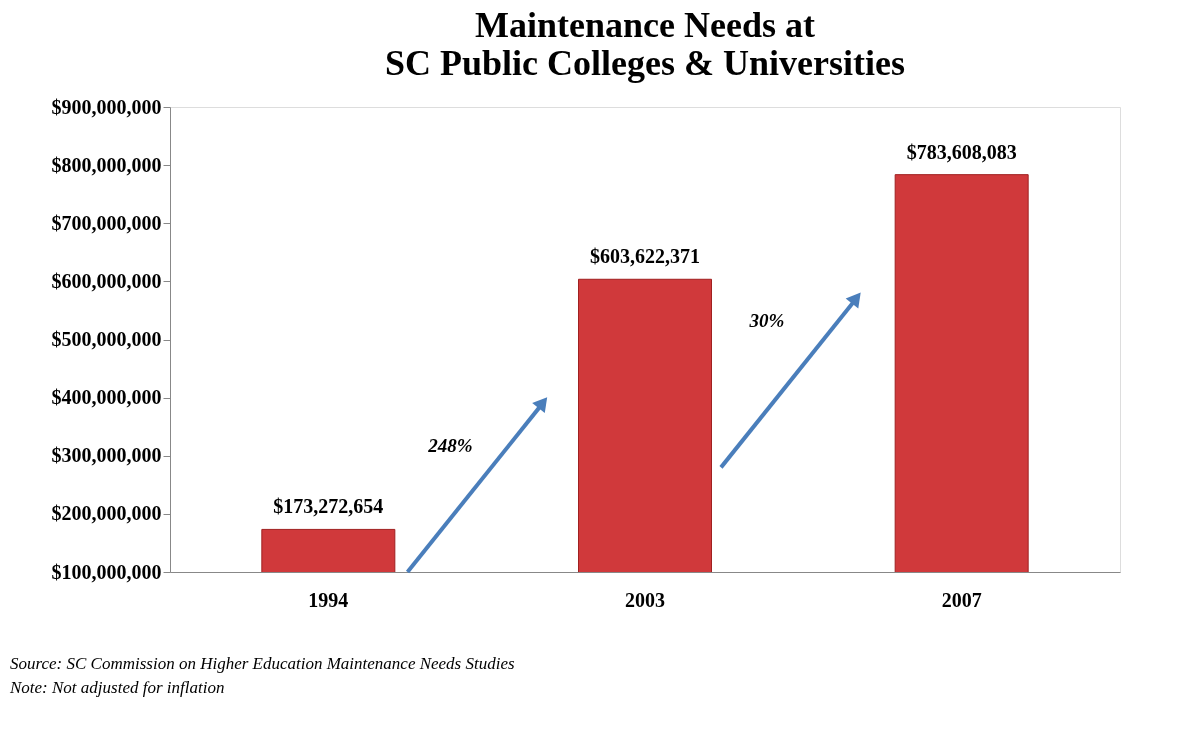  Describe the element at coordinates (106, 280) in the screenshot. I see `y-tick-label: $600,000,000` at that location.